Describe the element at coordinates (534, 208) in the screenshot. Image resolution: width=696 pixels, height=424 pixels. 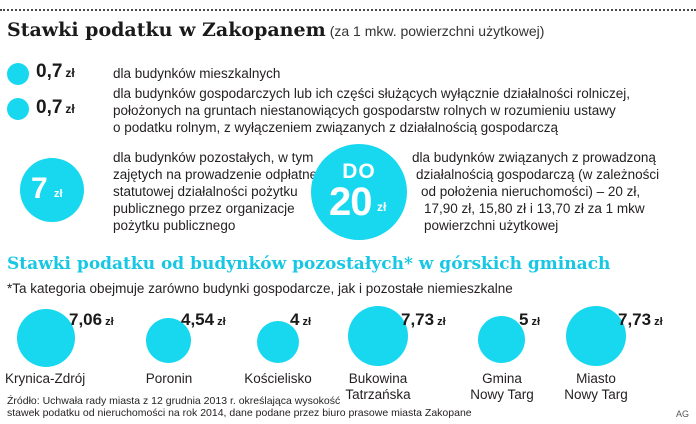
I see `description-line: 17,90 zł, 15,80 zł i 13,70 zł za 1 mkw` at that location.